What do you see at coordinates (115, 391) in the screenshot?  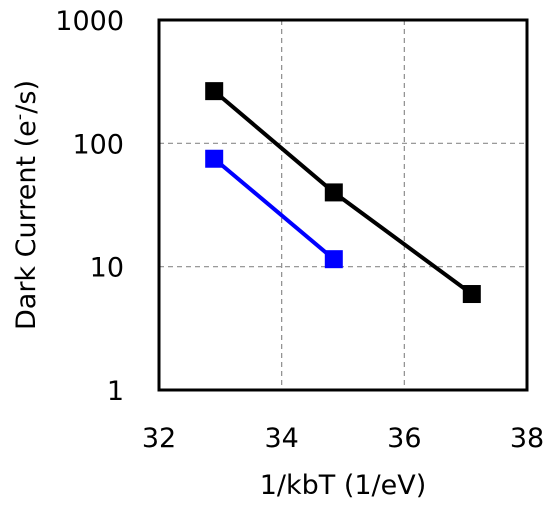 I see `y-tick-label-0: 1` at bounding box center [115, 391].